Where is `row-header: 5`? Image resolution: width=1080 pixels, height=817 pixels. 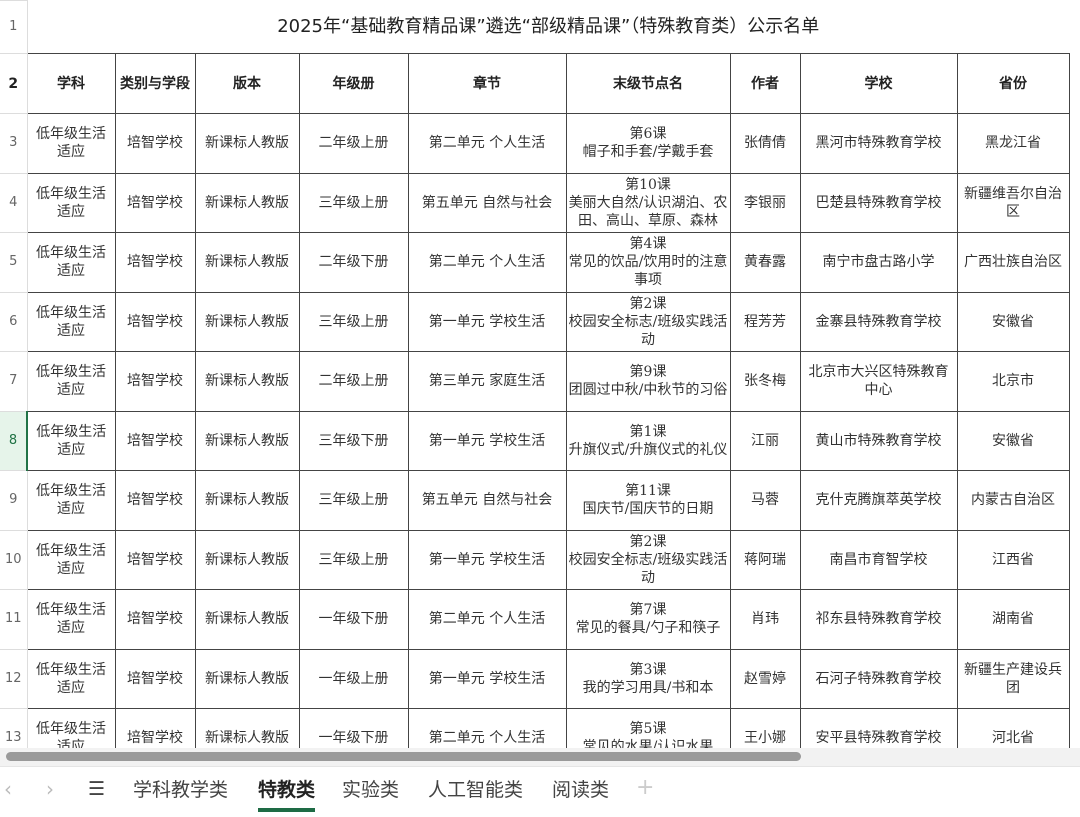 row-header: 5 is located at coordinates (14, 262).